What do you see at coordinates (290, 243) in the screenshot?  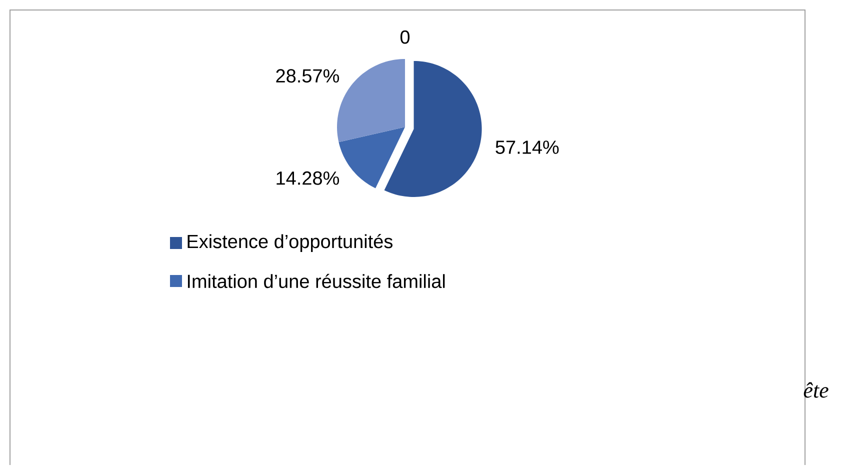 I see `legend-label: Existence d’opportunités` at bounding box center [290, 243].